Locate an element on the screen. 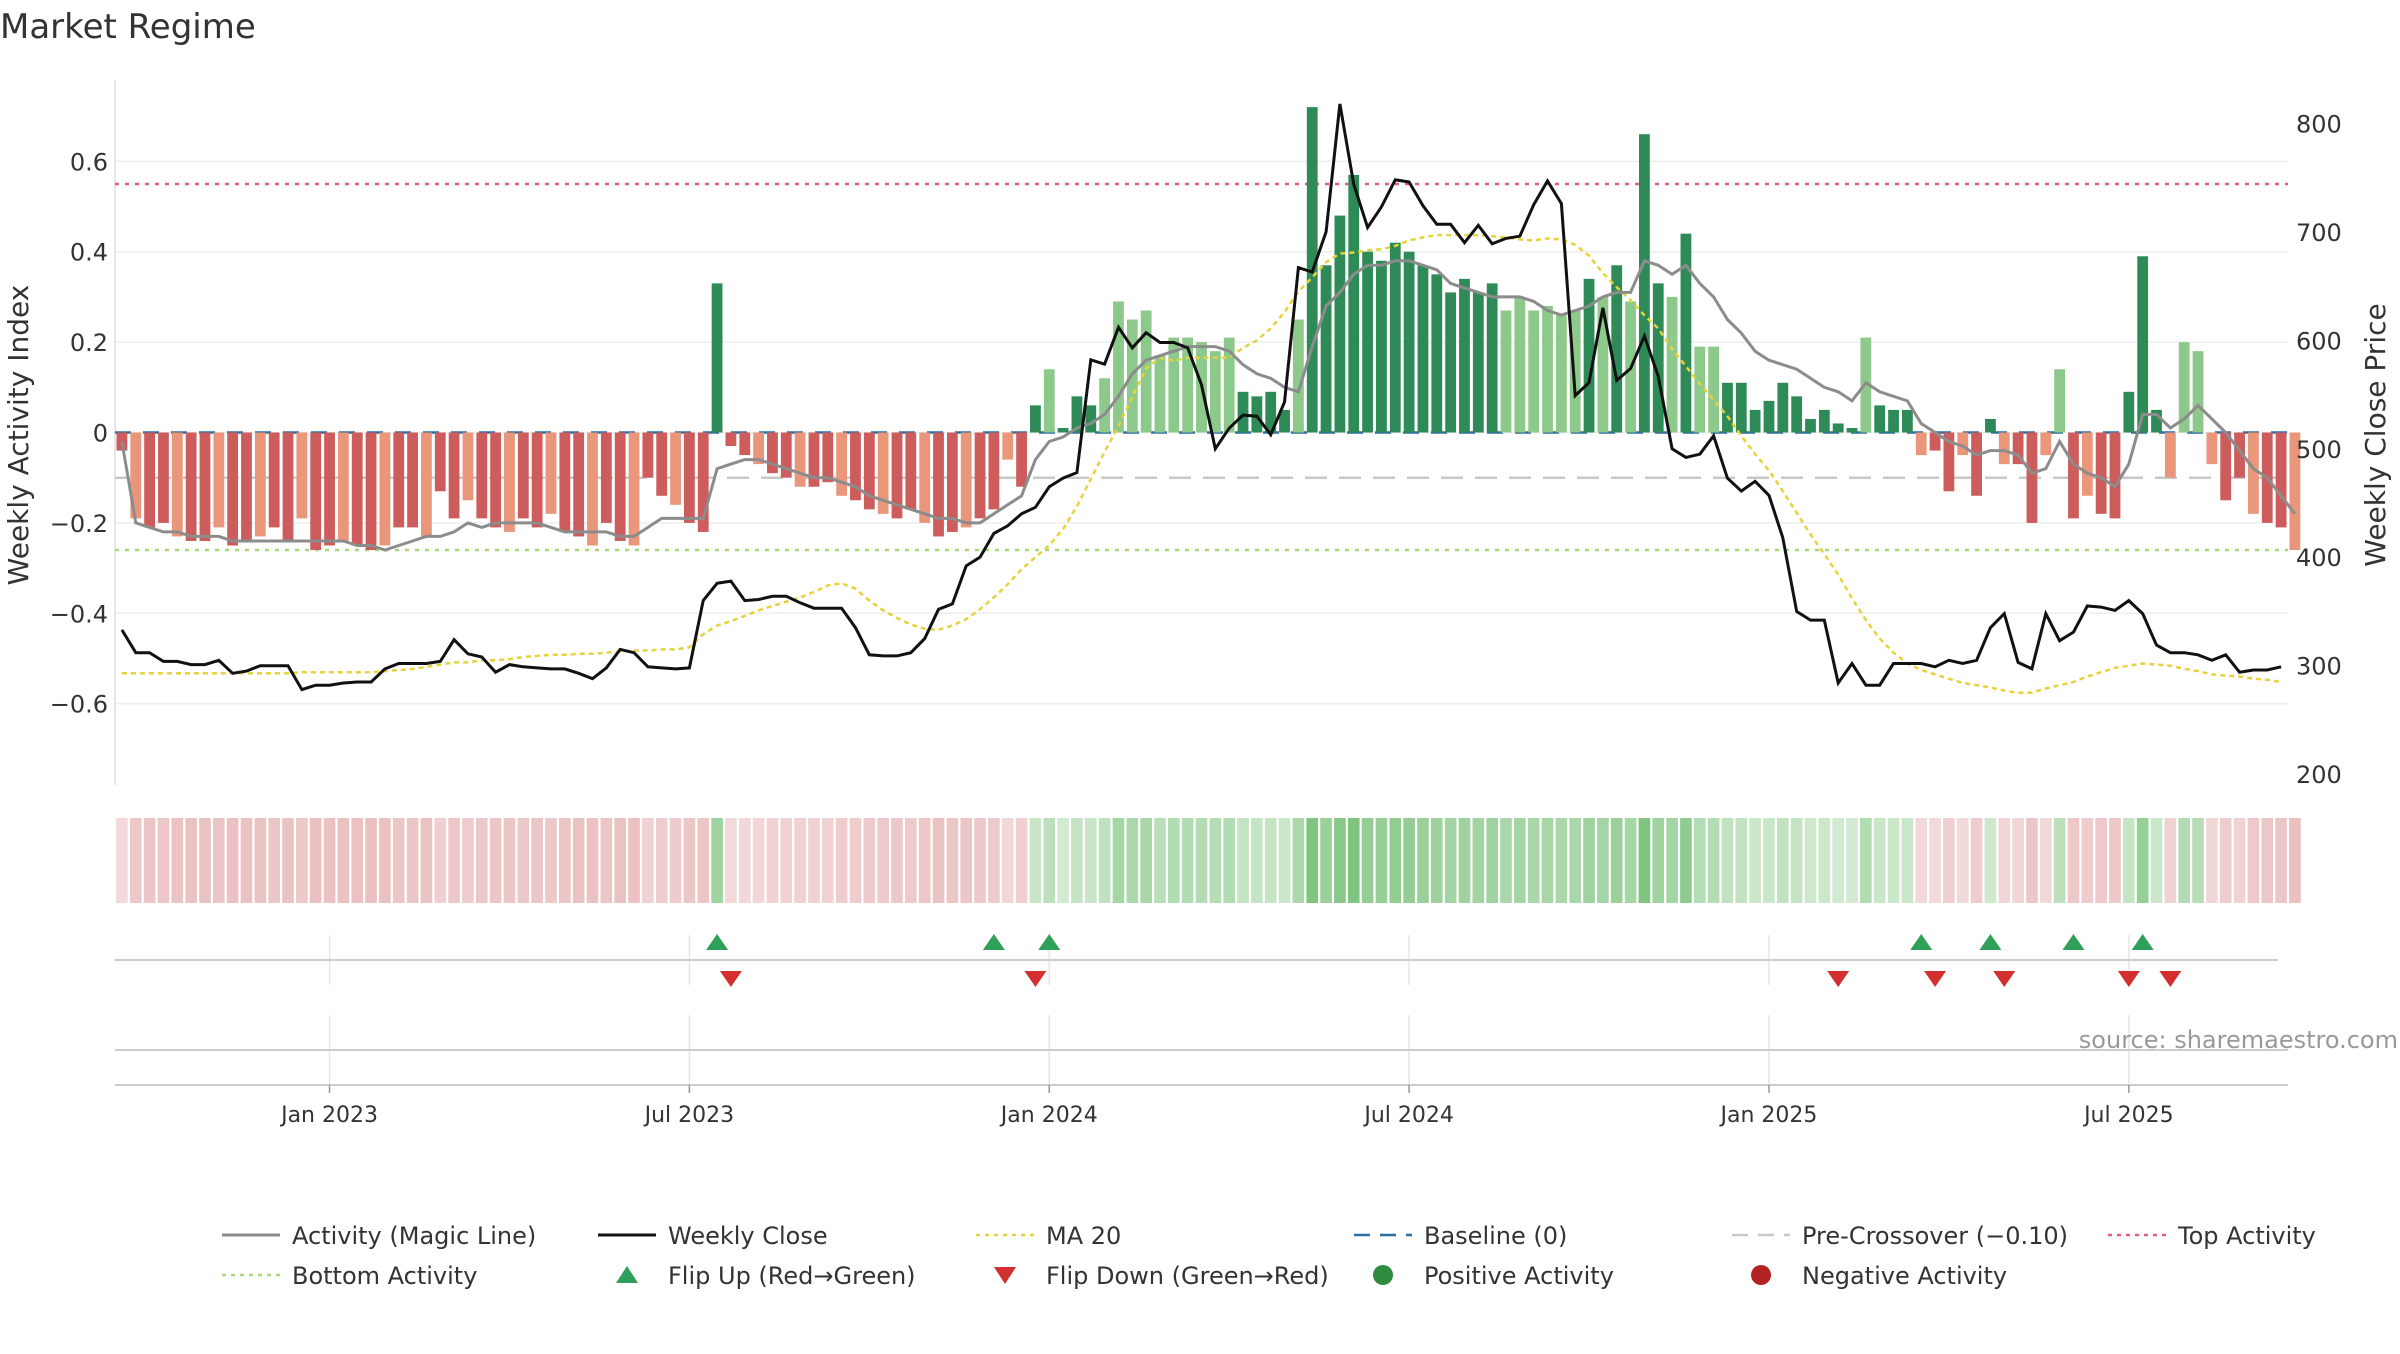  regime-strip is located at coordinates (1208, 860).